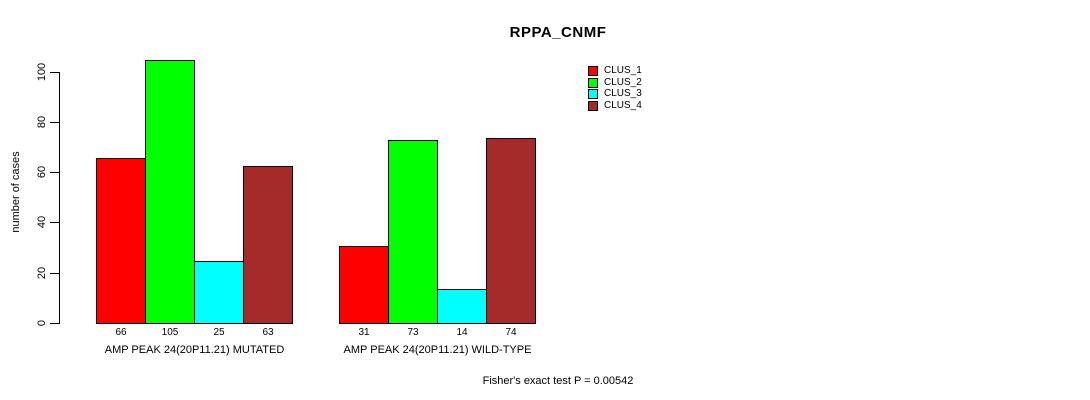 The image size is (1090, 400). I want to click on bar-clus_1-group1, so click(121, 241).